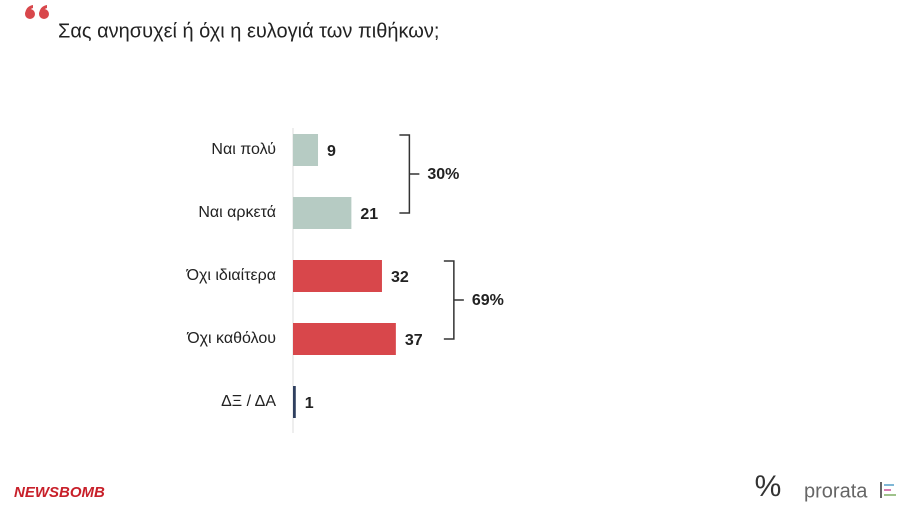 Image resolution: width=900 pixels, height=505 pixels. What do you see at coordinates (231, 275) in the screenshot?
I see `category-label: Όχι ιδιαίτερα` at bounding box center [231, 275].